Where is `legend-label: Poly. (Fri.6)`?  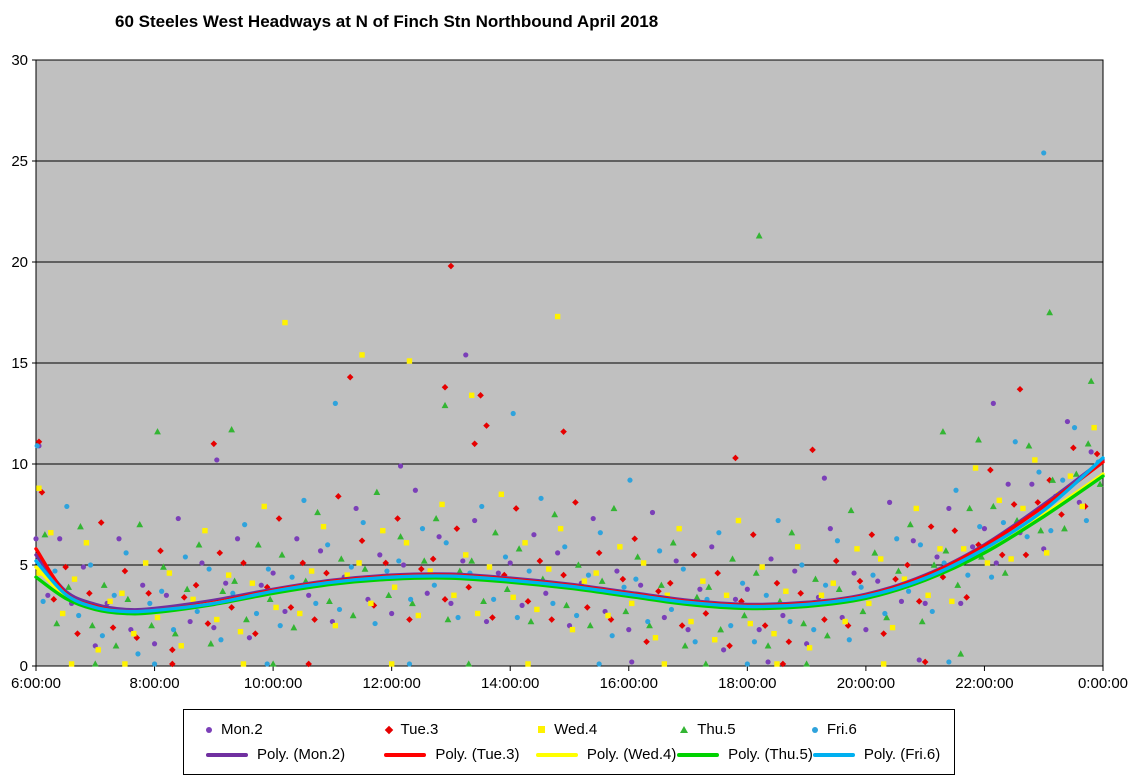 legend-label: Poly. (Fri.6) is located at coordinates (902, 754).